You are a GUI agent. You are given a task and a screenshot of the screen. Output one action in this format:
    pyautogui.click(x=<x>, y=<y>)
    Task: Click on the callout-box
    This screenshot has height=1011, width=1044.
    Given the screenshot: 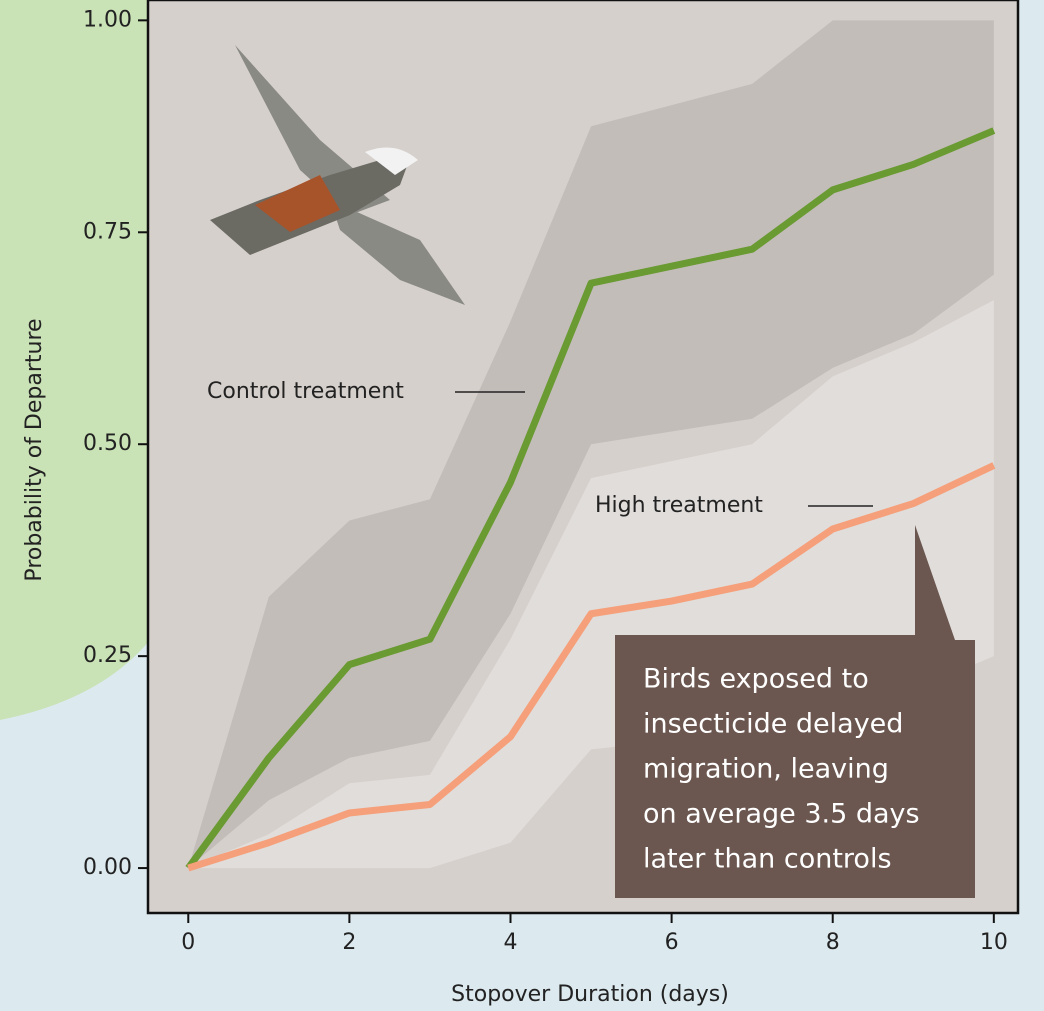 What is the action you would take?
    pyautogui.click(x=795, y=711)
    